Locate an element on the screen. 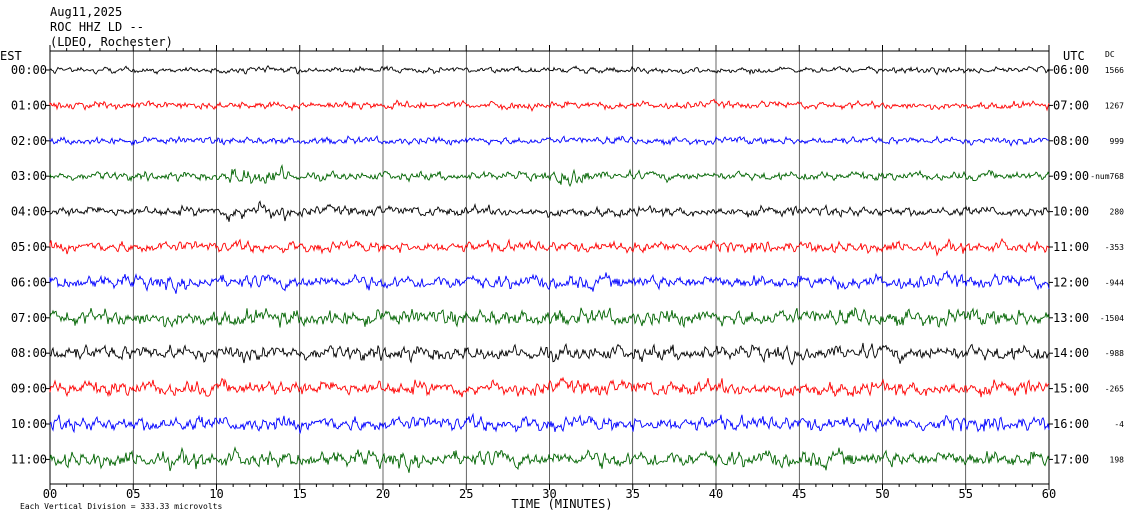  dc-offset-label: -1504 is located at coordinates (1112, 318).